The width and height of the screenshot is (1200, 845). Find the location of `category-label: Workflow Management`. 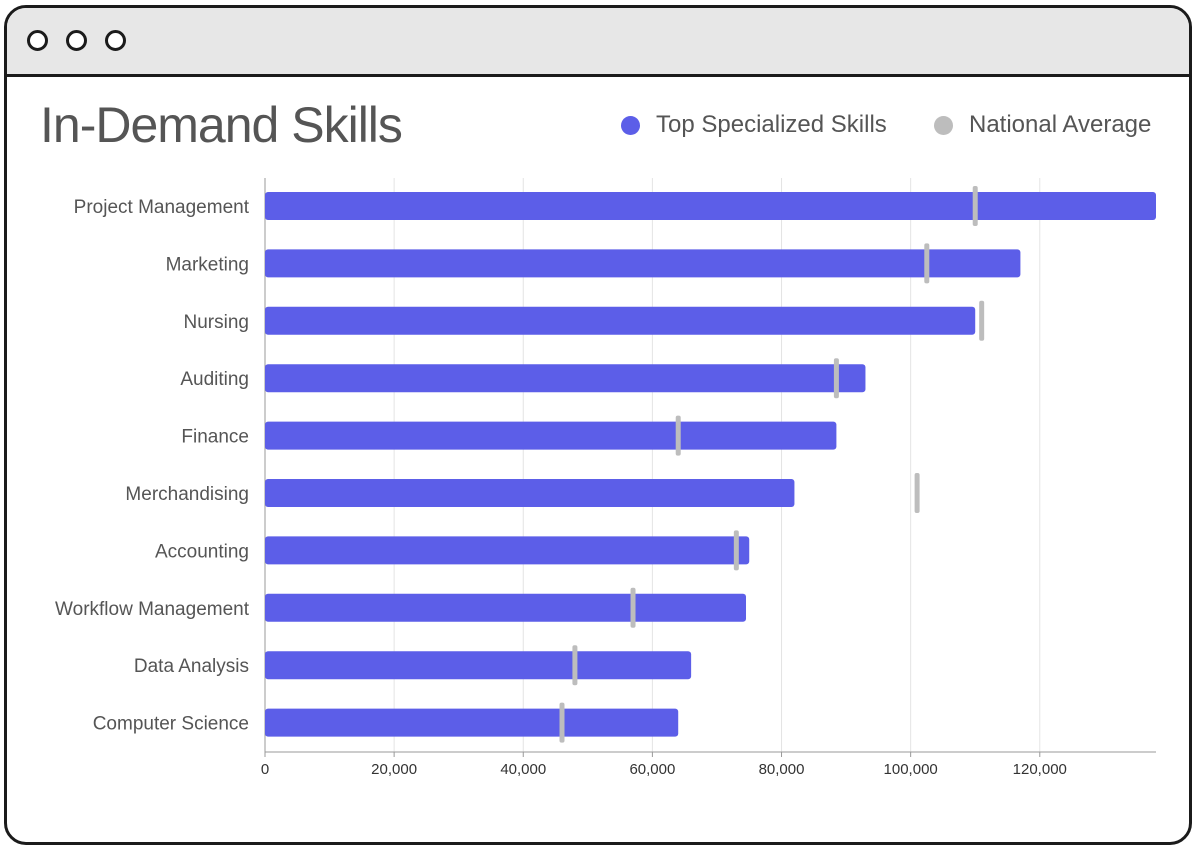

category-label: Workflow Management is located at coordinates (152, 609).